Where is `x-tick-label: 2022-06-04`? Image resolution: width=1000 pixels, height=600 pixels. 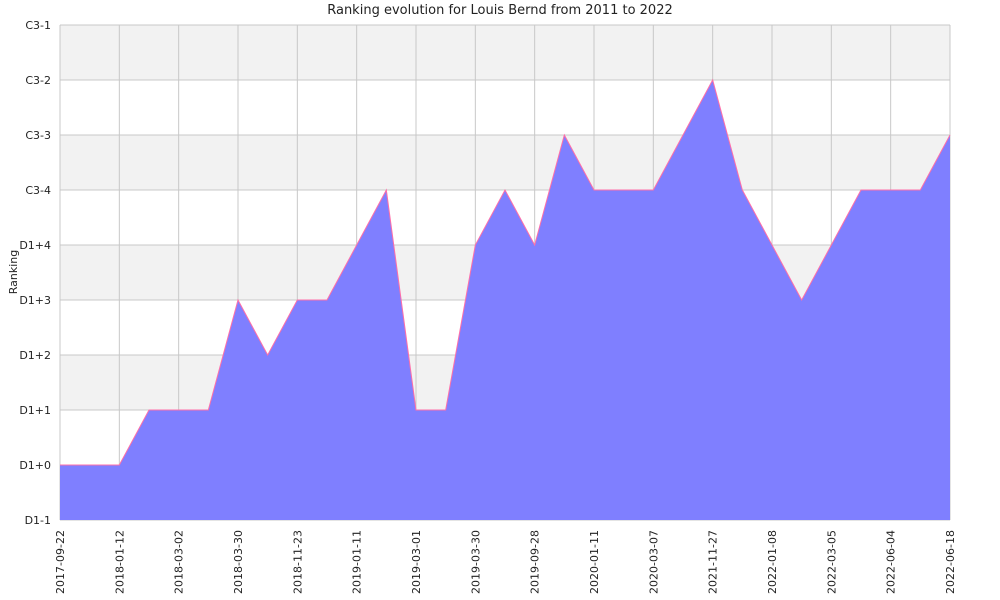
x-tick-label: 2022-06-04 is located at coordinates (891, 562).